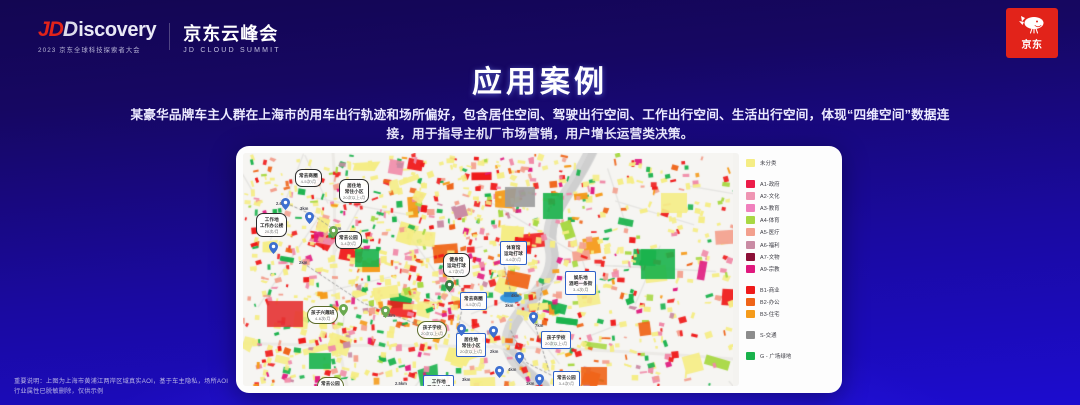 This screenshot has width=1080, height=405. I want to click on legend-label: A9-宗教, so click(770, 269).